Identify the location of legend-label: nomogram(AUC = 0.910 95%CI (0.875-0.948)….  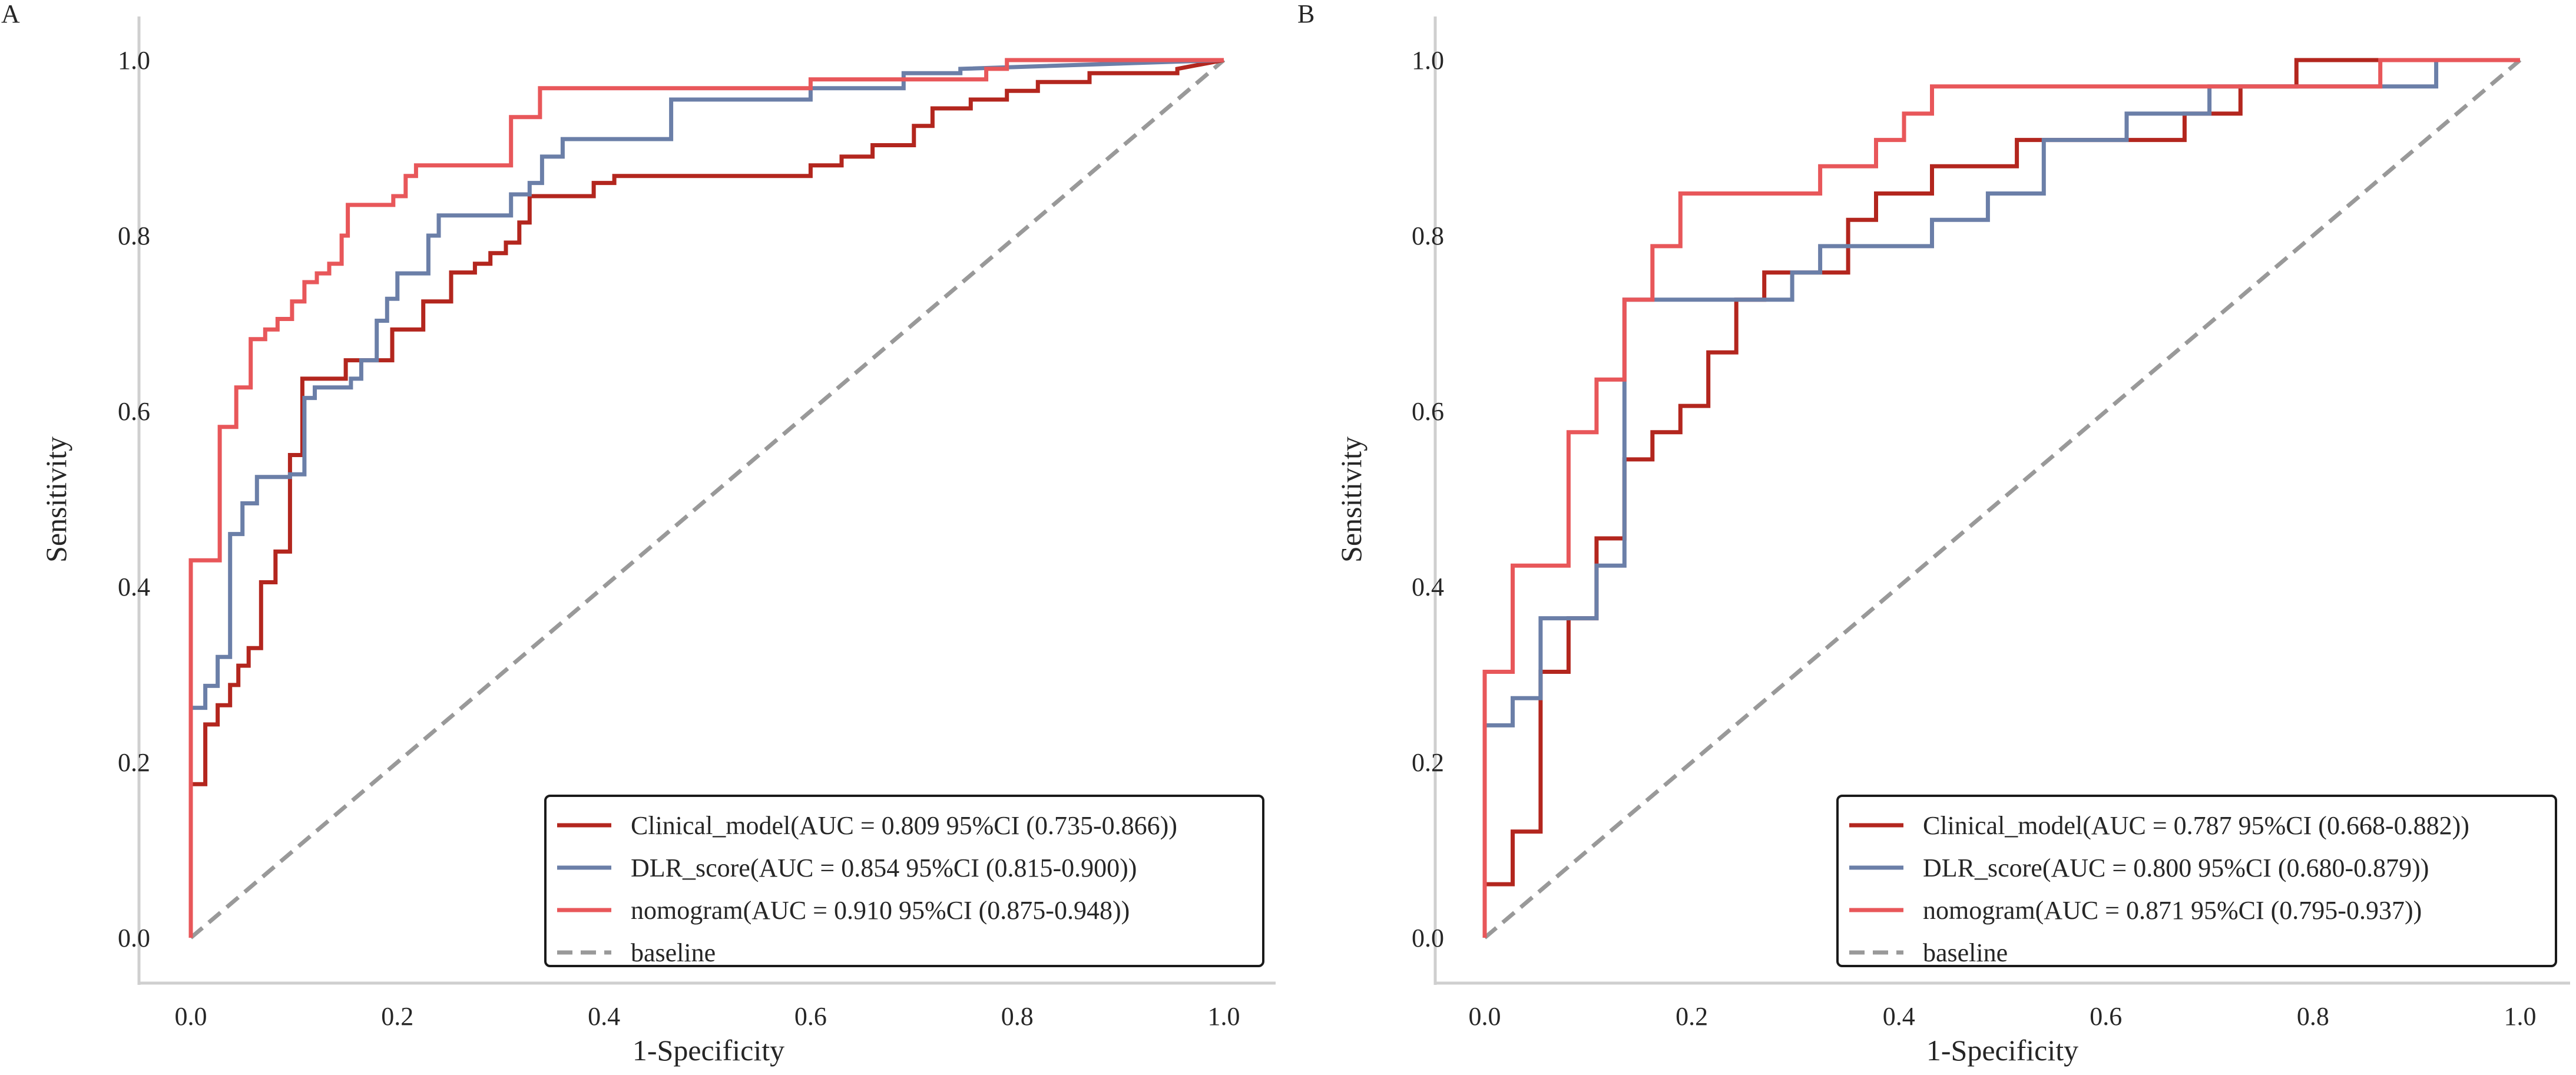
(880, 910).